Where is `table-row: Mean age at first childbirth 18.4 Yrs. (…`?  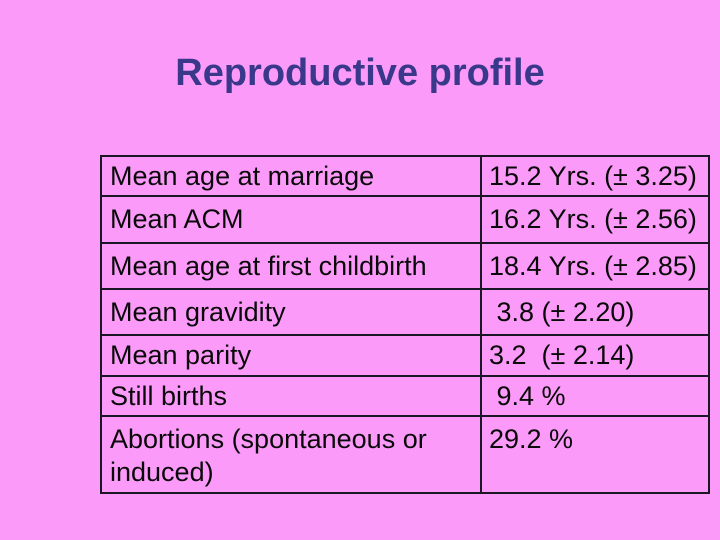
table-row: Mean age at first childbirth 18.4 Yrs. (… is located at coordinates (405, 267).